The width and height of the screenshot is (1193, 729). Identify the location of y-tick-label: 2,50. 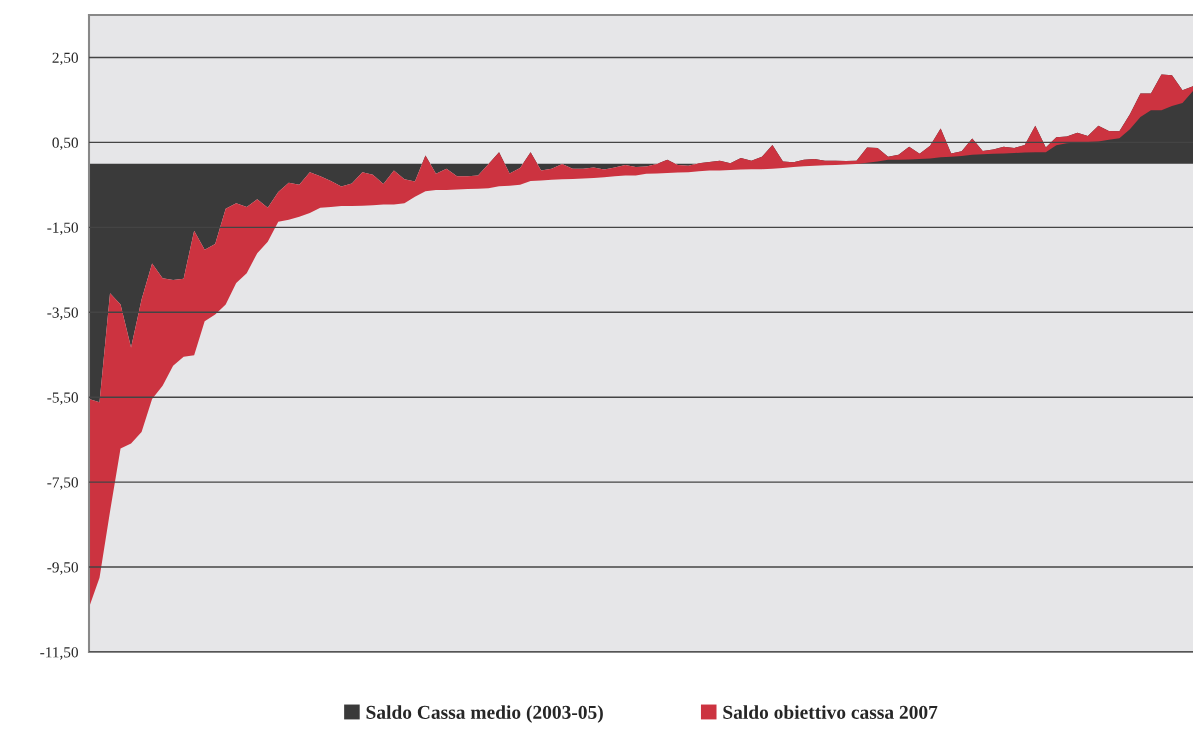
(65, 59).